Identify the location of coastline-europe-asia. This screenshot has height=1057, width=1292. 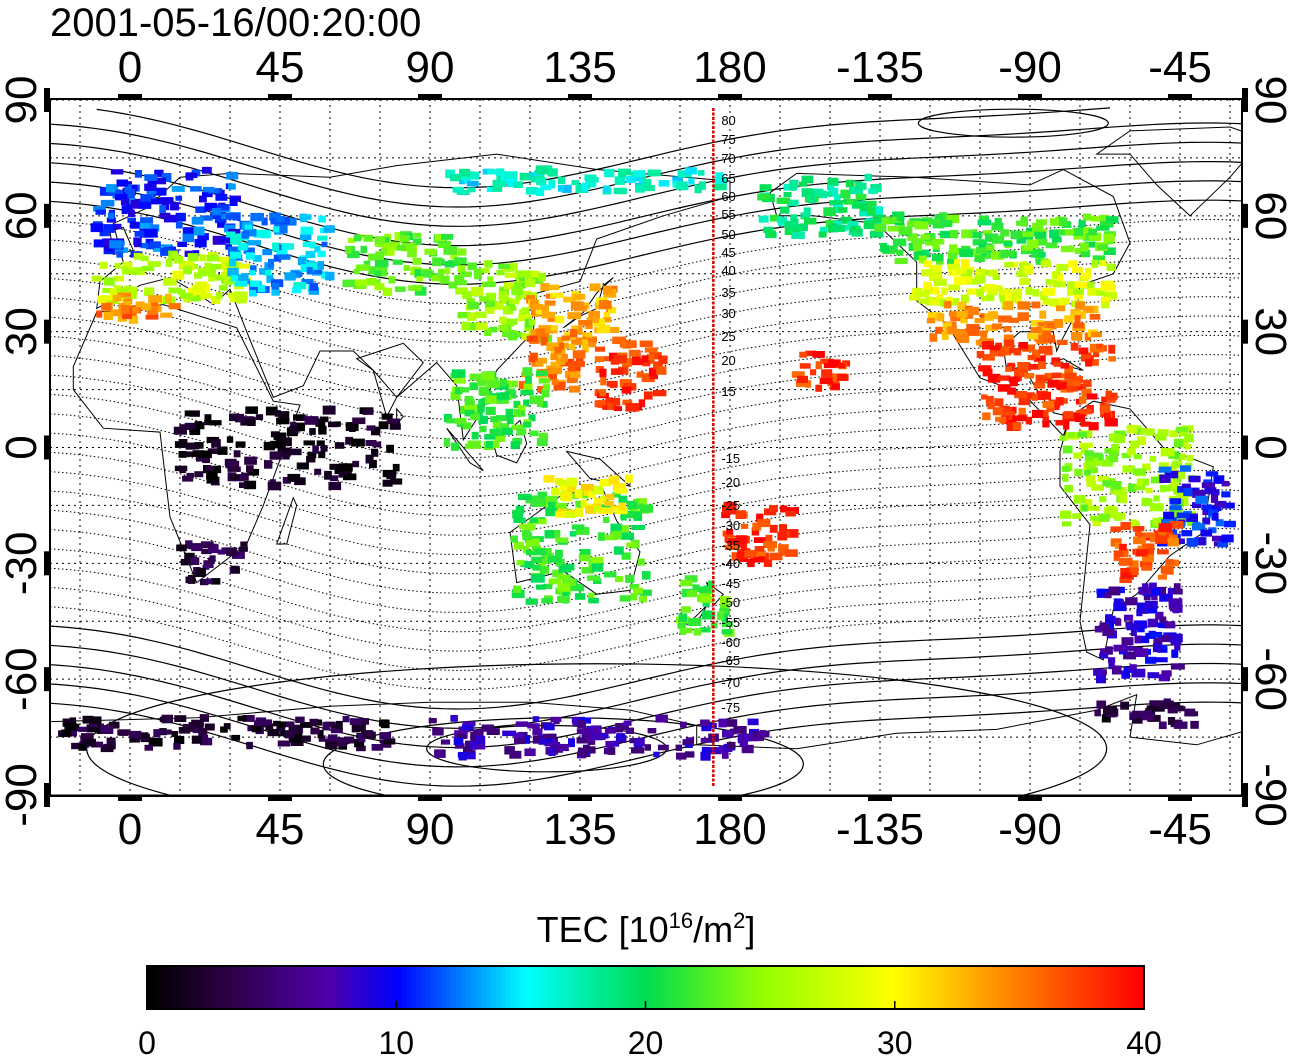
(413, 297).